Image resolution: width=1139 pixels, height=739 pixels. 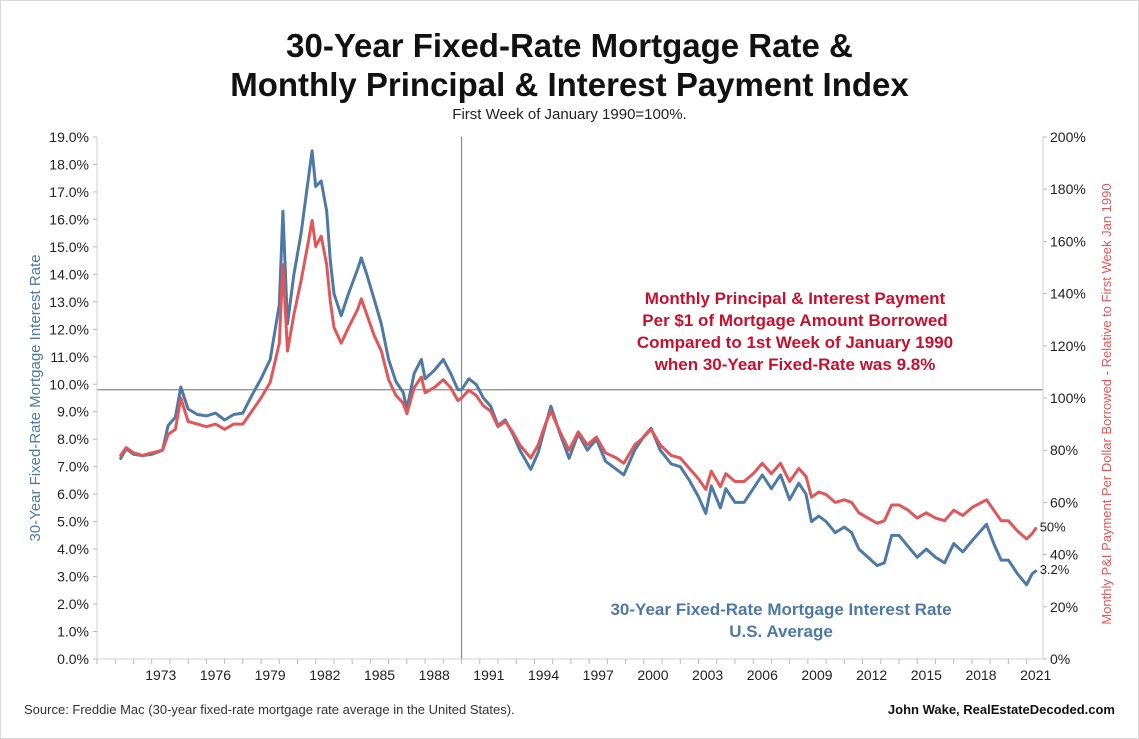 What do you see at coordinates (1060, 659) in the screenshot?
I see `y-right-tick-label: 0%` at bounding box center [1060, 659].